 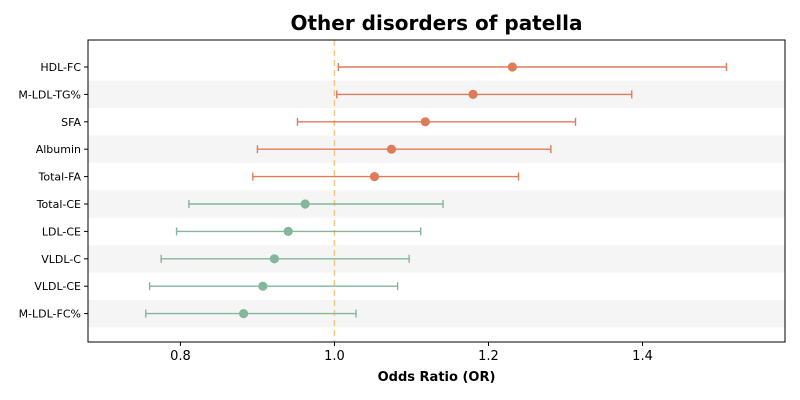 What do you see at coordinates (49, 94) in the screenshot?
I see `y-tick-label: M-LDL-TG%` at bounding box center [49, 94].